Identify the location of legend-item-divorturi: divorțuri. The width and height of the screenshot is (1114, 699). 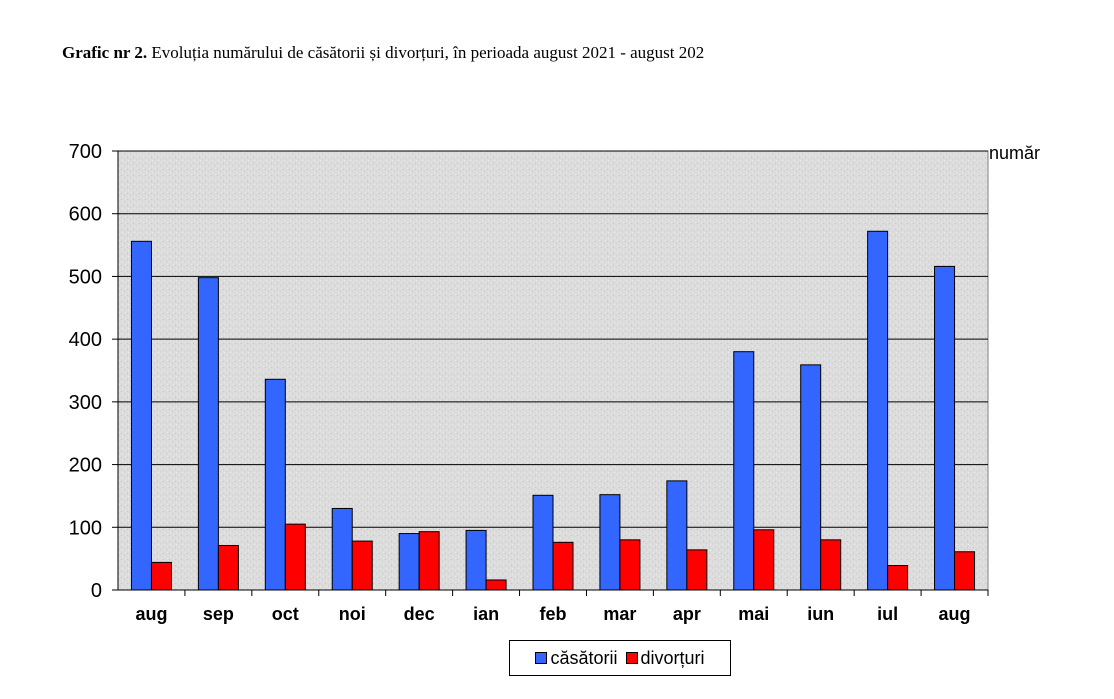
(665, 658).